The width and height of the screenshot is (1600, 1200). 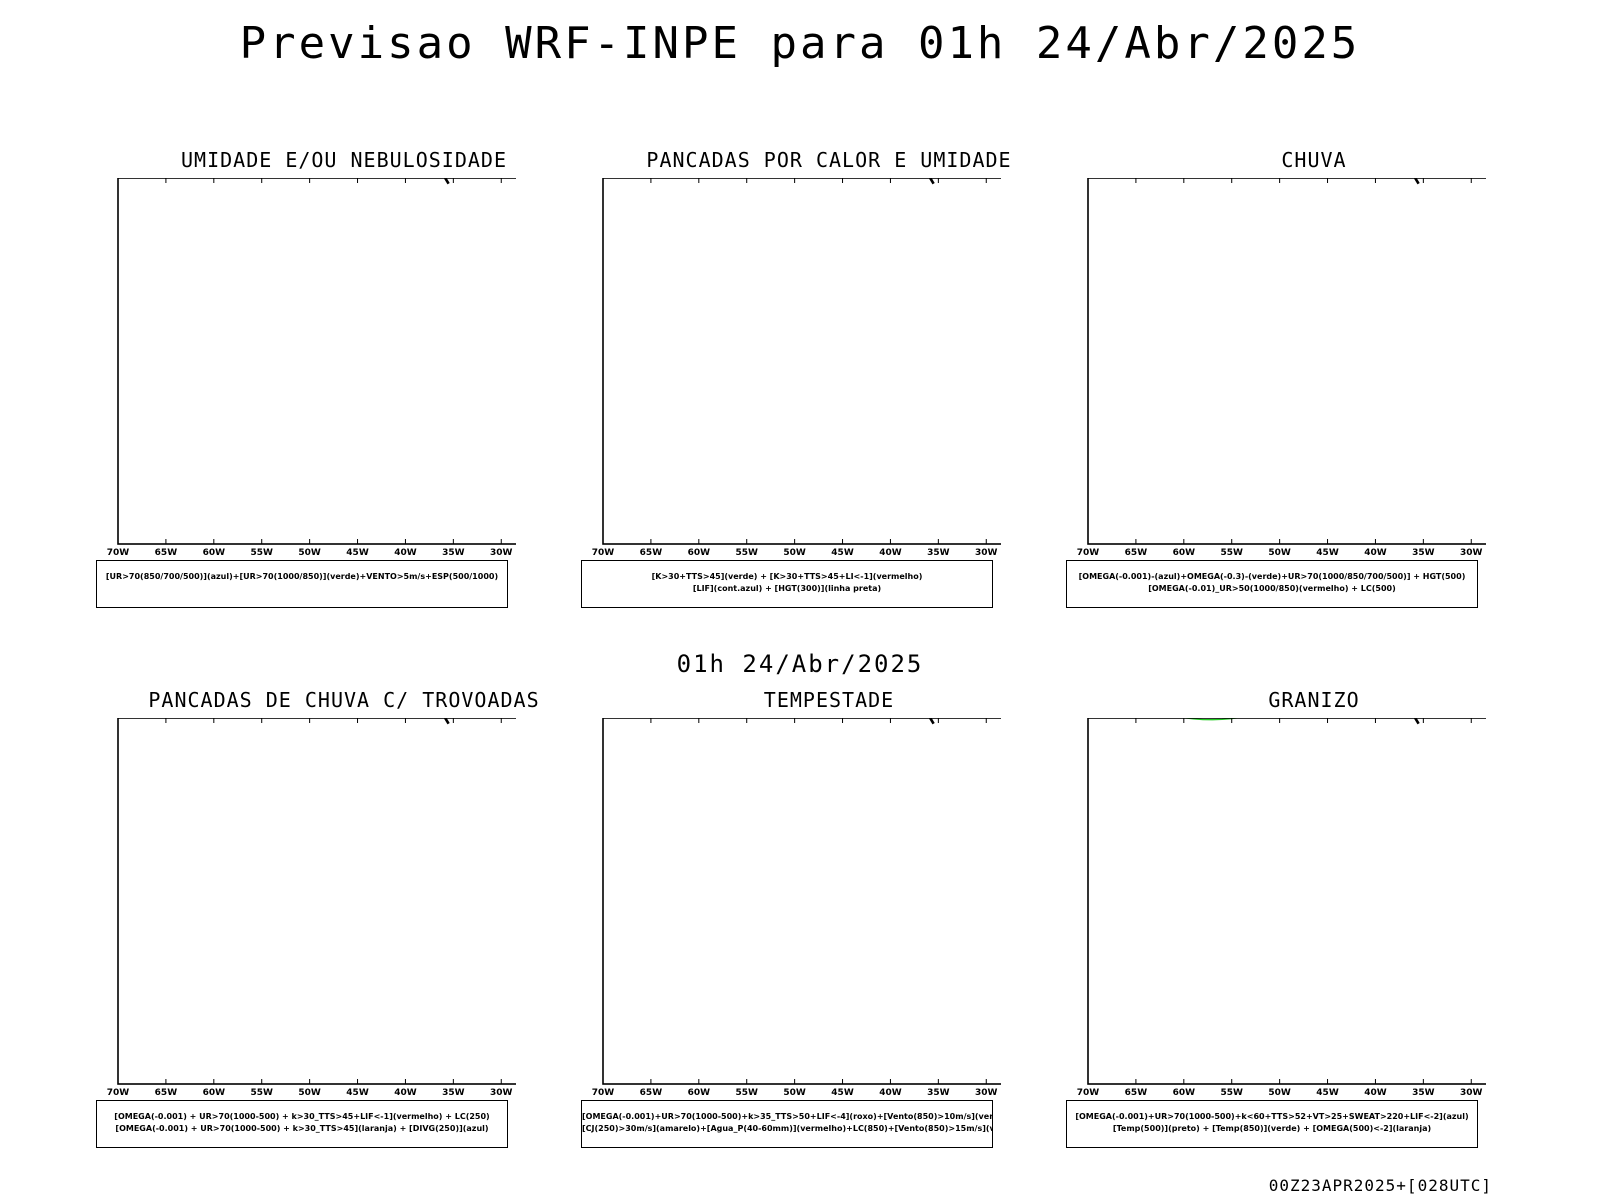 I want to click on panel-title: GRANIZO, so click(x=1314, y=700).